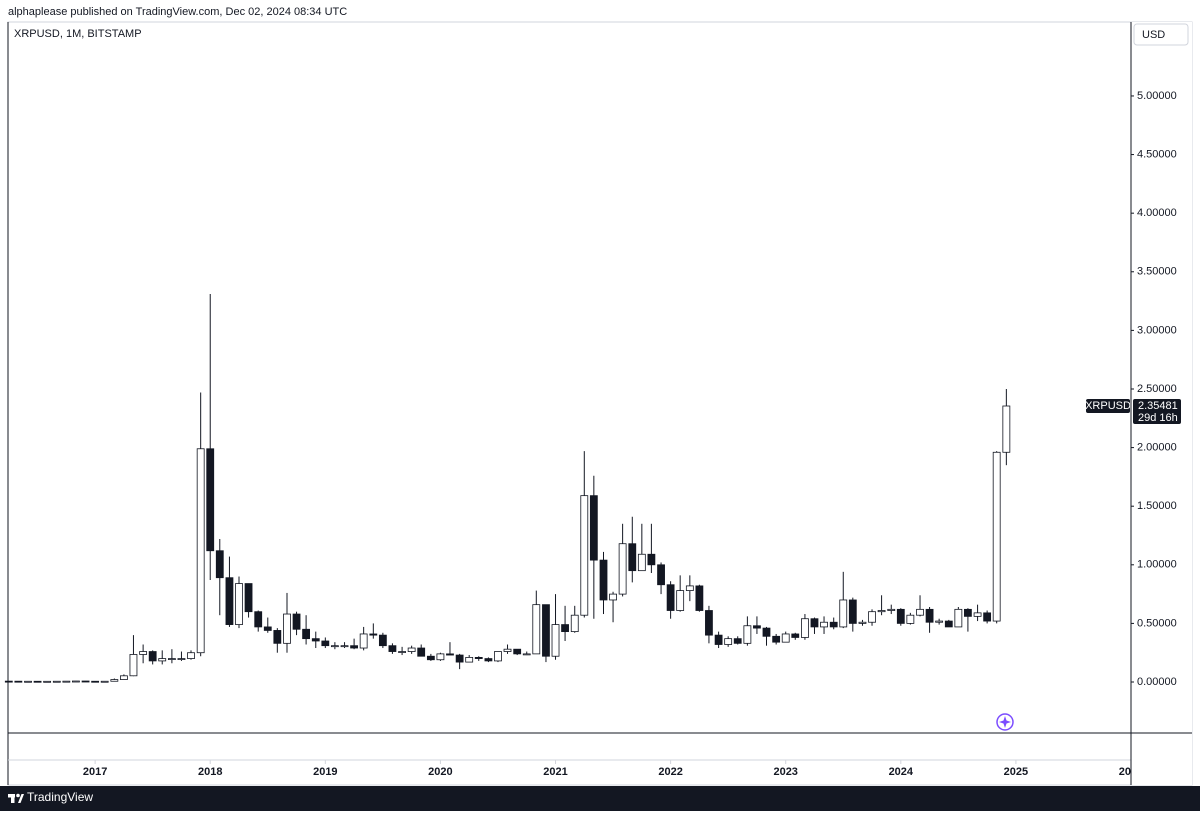  I want to click on x-tick-label: 2024, so click(901, 772).